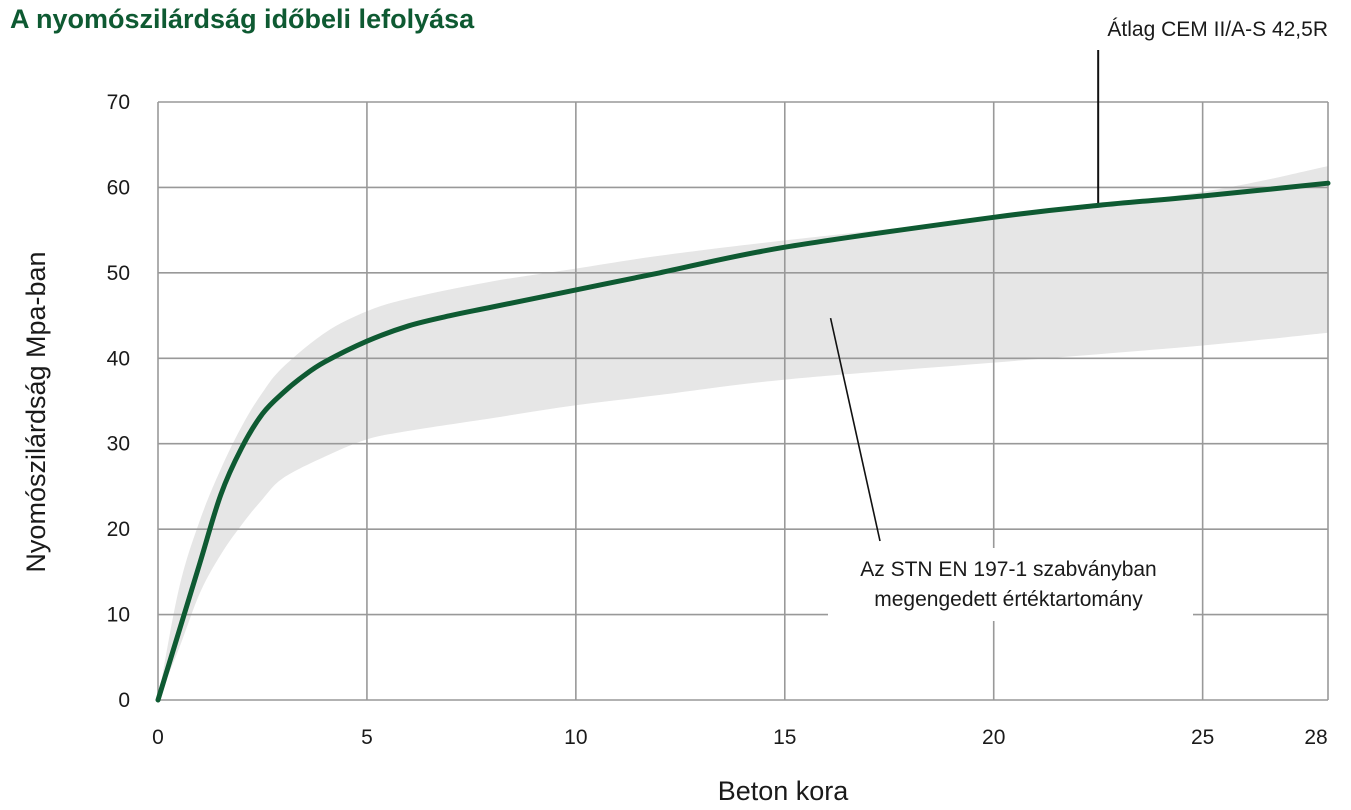 Image resolution: width=1351 pixels, height=810 pixels. Describe the element at coordinates (242, 19) in the screenshot. I see `chart-title: A nyomószilárdság időbeli lefolyása` at that location.